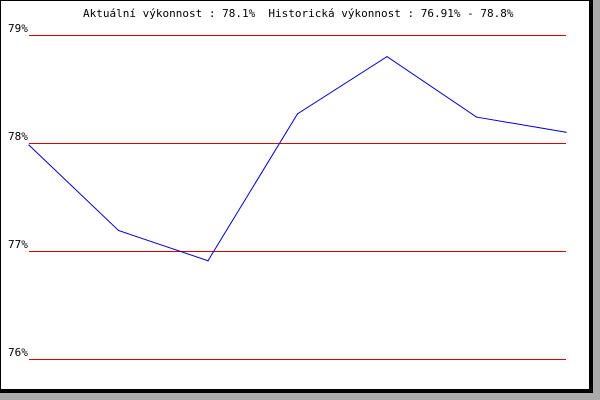 The image size is (600, 400). What do you see at coordinates (18, 28) in the screenshot?
I see `y-tick-label: 79%` at bounding box center [18, 28].